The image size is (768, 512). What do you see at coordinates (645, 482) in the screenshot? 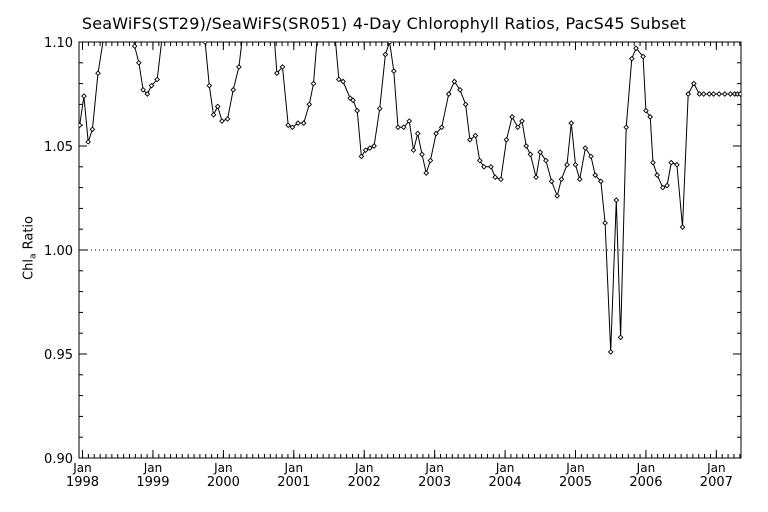
I see `x-tick-year-label: 2006` at bounding box center [645, 482].